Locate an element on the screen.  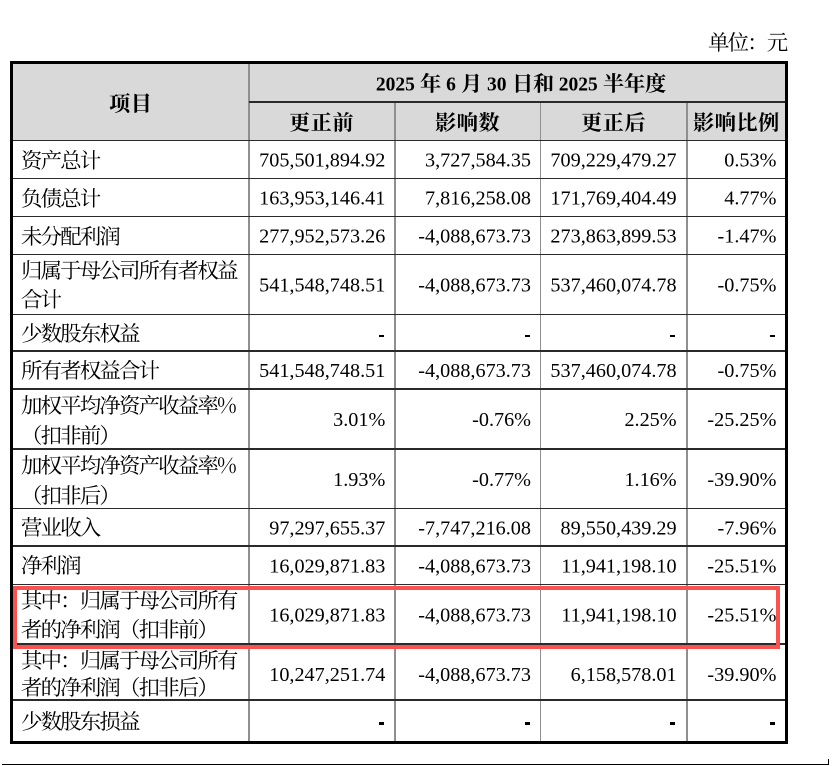
svg-text: 163,953,146.41 is located at coordinates (322, 199).